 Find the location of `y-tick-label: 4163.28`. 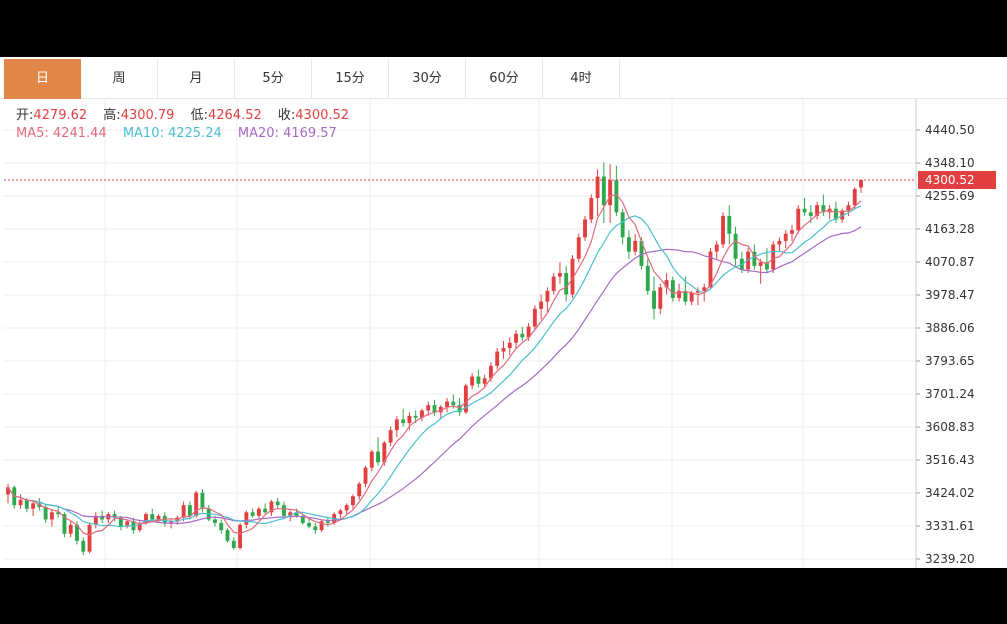

y-tick-label: 4163.28 is located at coordinates (950, 229).